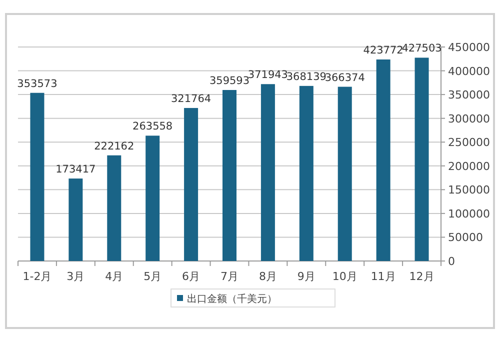  What do you see at coordinates (469, 190) in the screenshot?
I see `y-tick-label: 150000` at bounding box center [469, 190].